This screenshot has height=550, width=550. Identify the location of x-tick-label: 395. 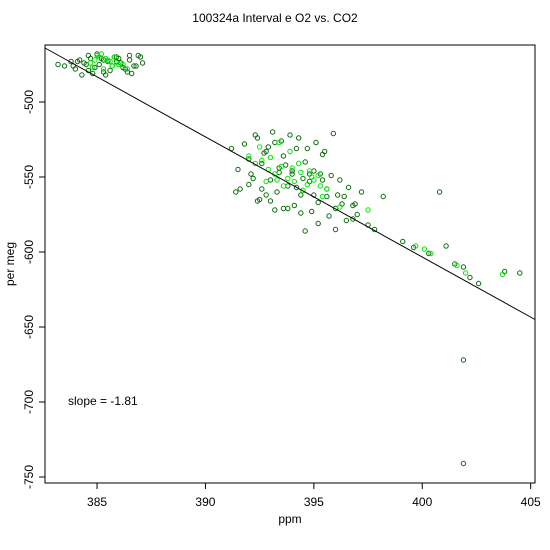
(314, 502).